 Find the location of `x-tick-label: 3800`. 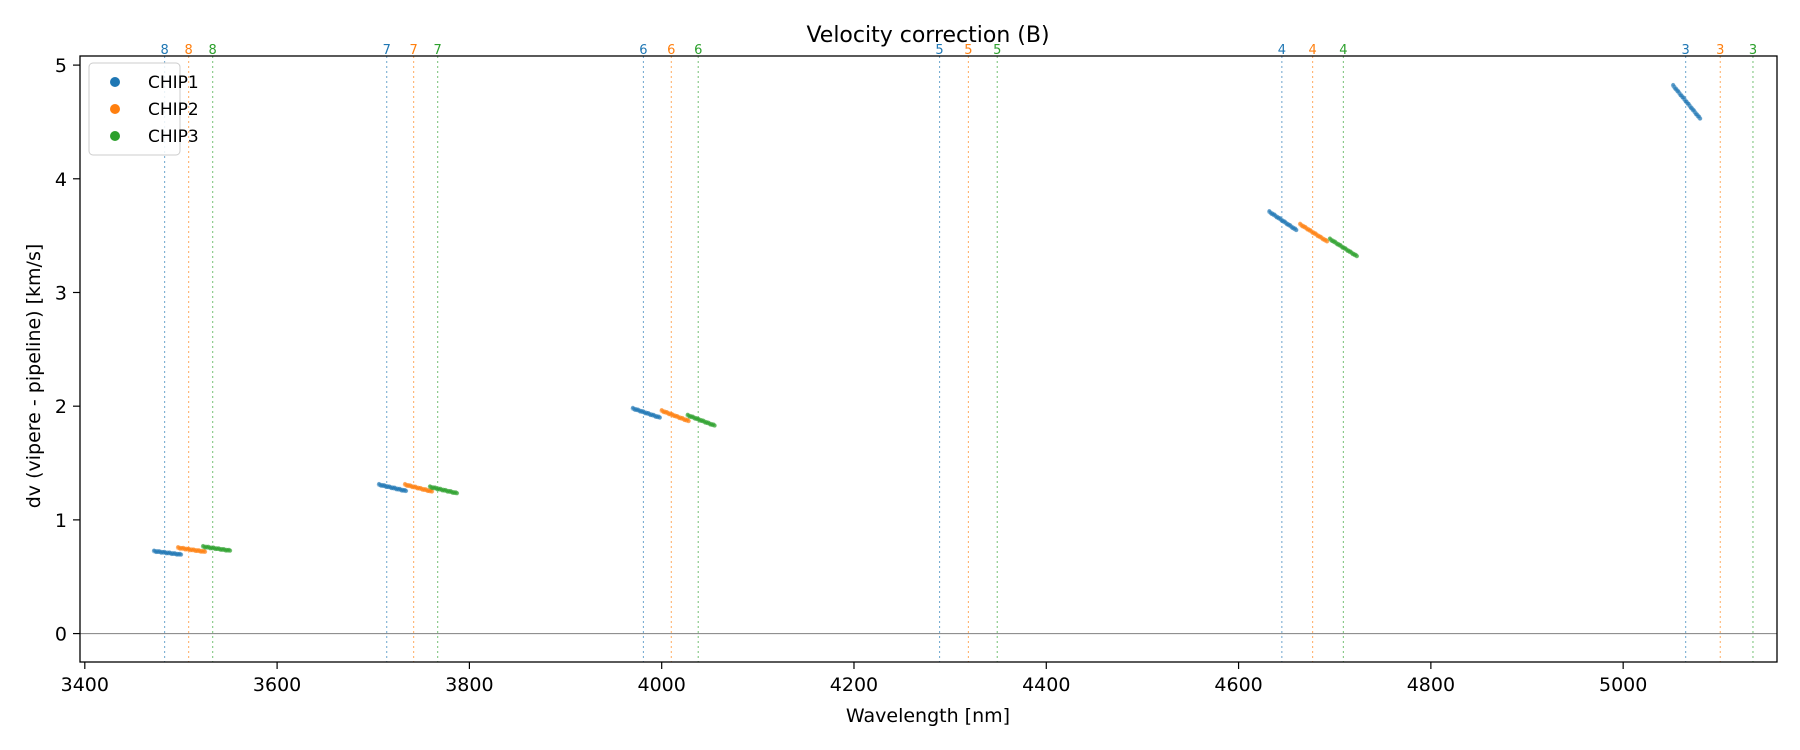

x-tick-label: 3800 is located at coordinates (469, 685).